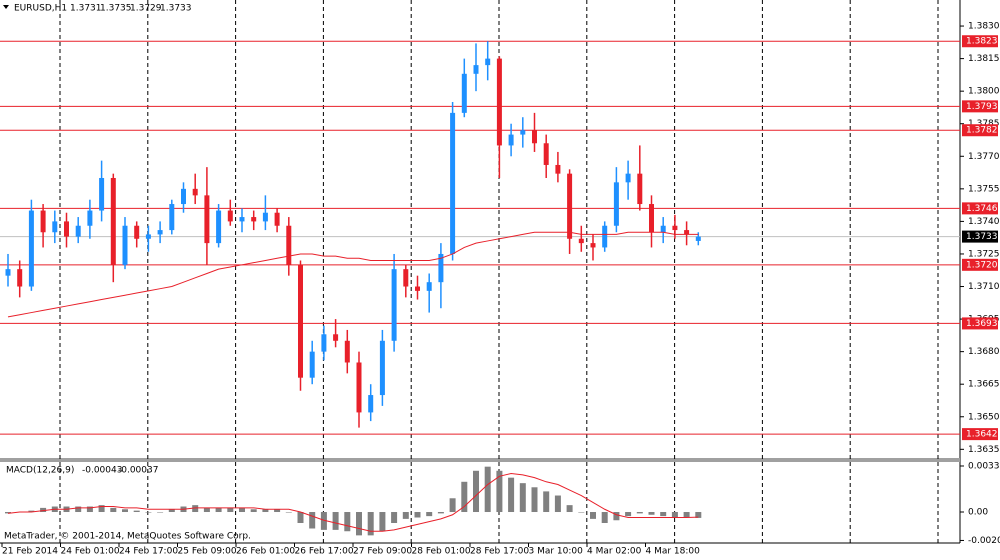 The image size is (1000, 560). What do you see at coordinates (441, 552) in the screenshot?
I see `x-tick-label: 28 Feb 01:00` at bounding box center [441, 552].